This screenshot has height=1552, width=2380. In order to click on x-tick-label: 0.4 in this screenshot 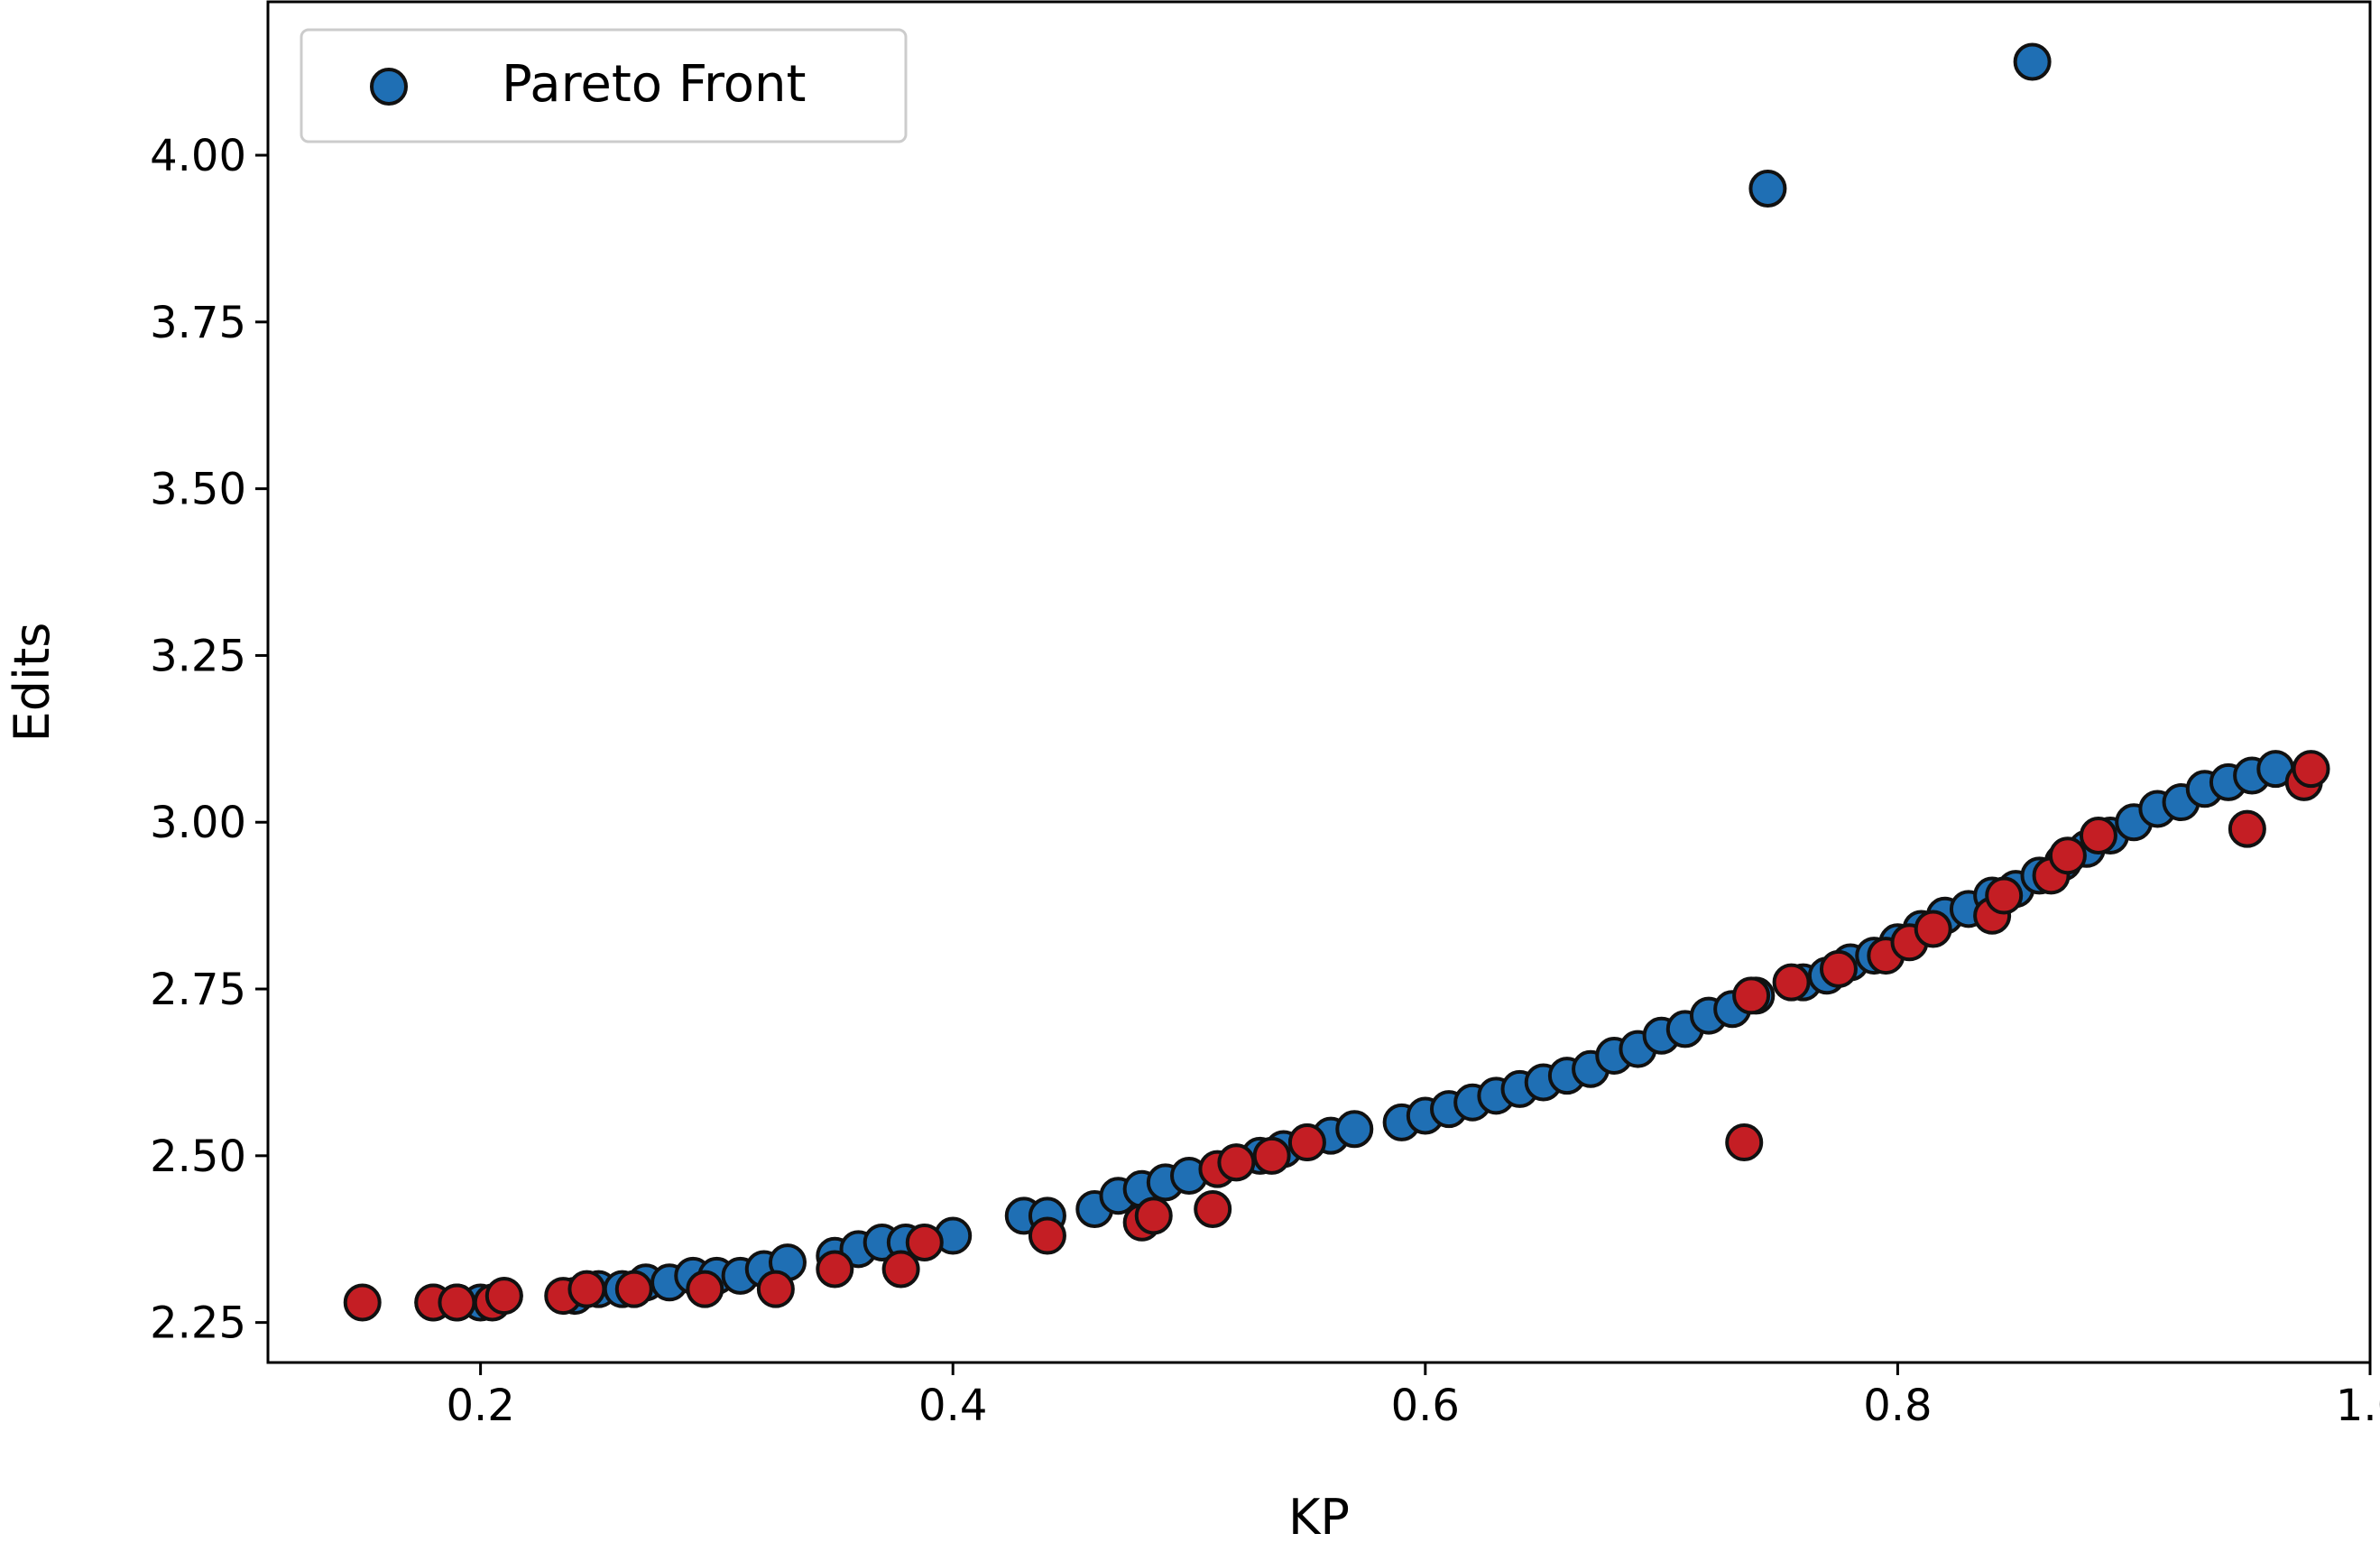, I will do `click(953, 1406)`.